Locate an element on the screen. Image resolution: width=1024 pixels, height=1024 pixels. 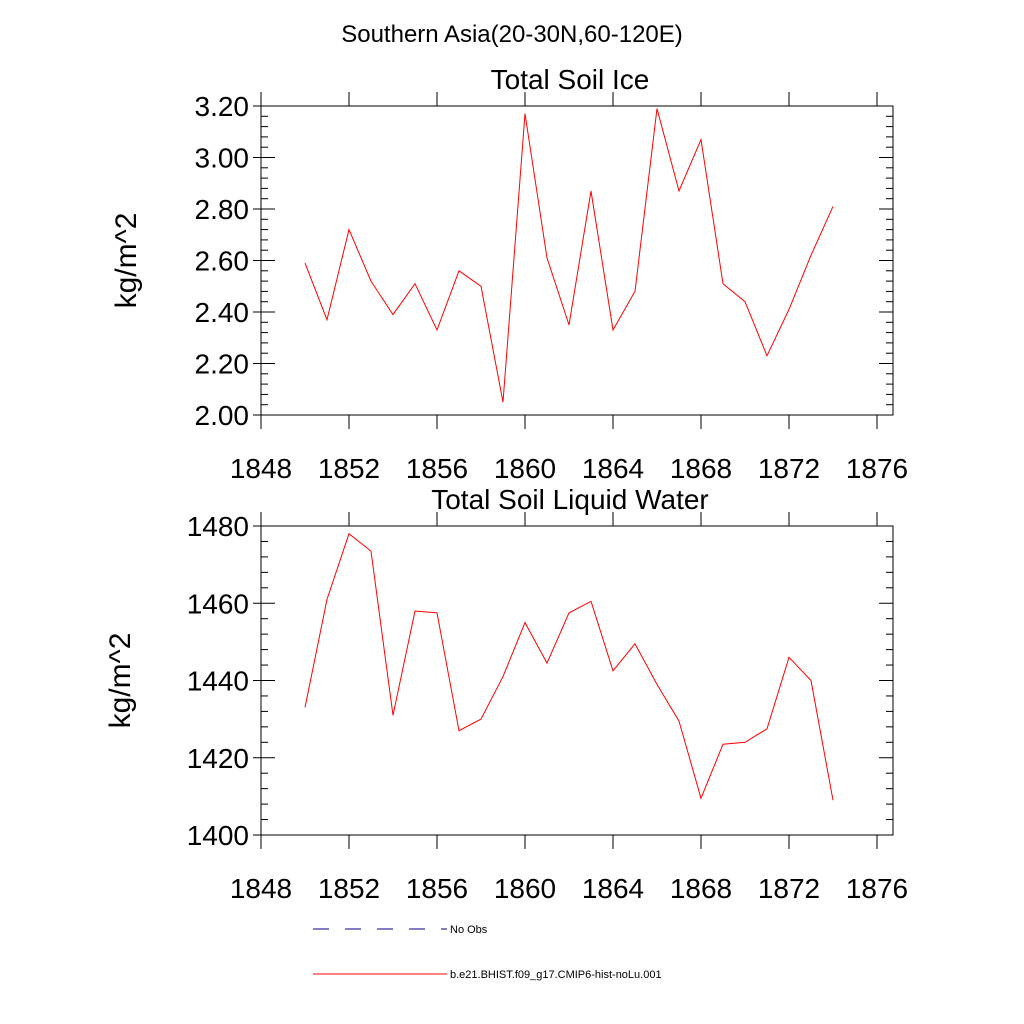
legend-label-2: b.e21.BHIST.f09_g17.CMIP6-hist-noLu.001 is located at coordinates (556, 975).